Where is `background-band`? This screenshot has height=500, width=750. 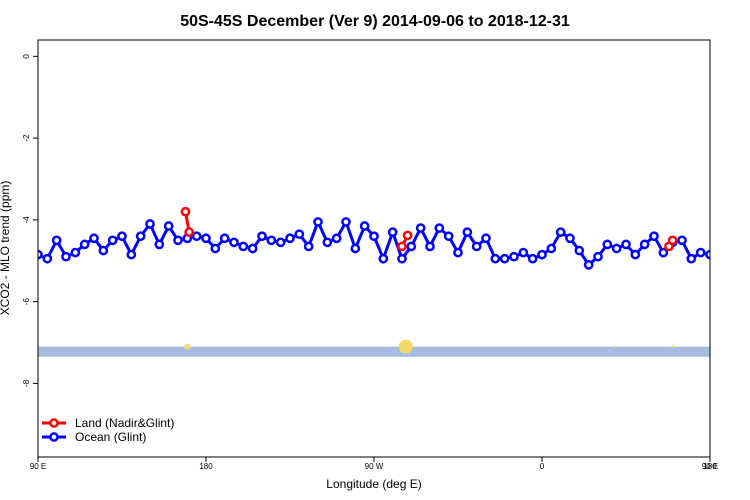
background-band is located at coordinates (374, 351).